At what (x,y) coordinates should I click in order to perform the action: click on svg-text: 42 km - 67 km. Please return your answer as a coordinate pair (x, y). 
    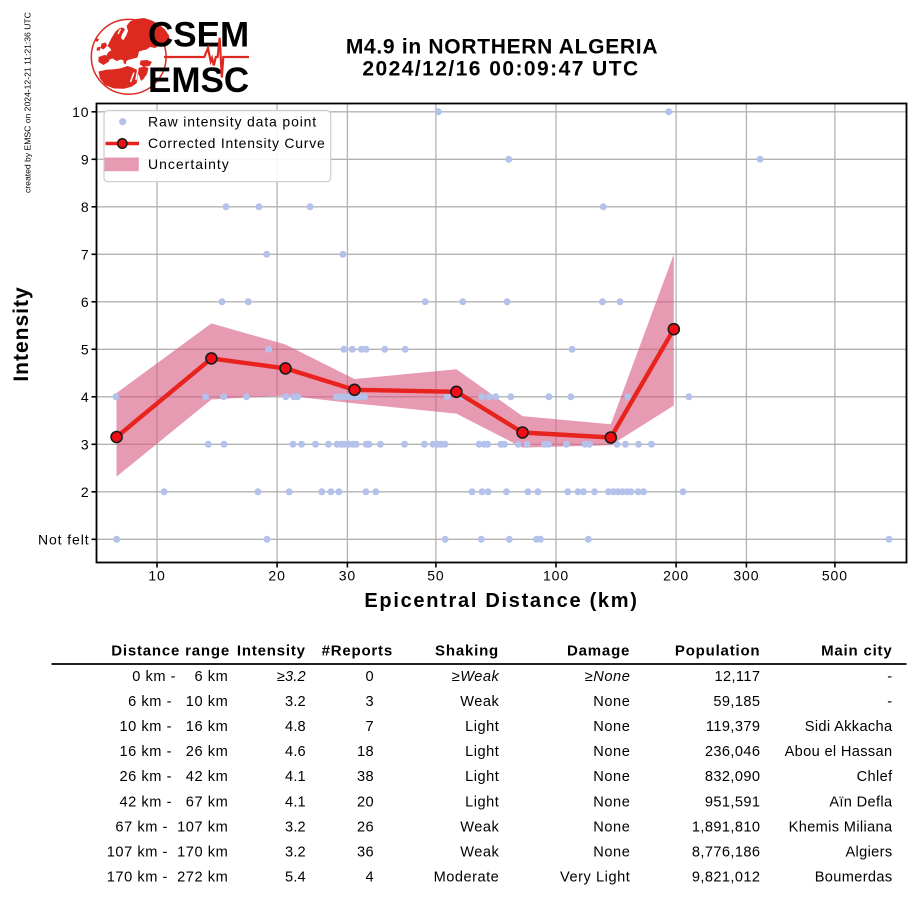
    Looking at the image, I should click on (173, 802).